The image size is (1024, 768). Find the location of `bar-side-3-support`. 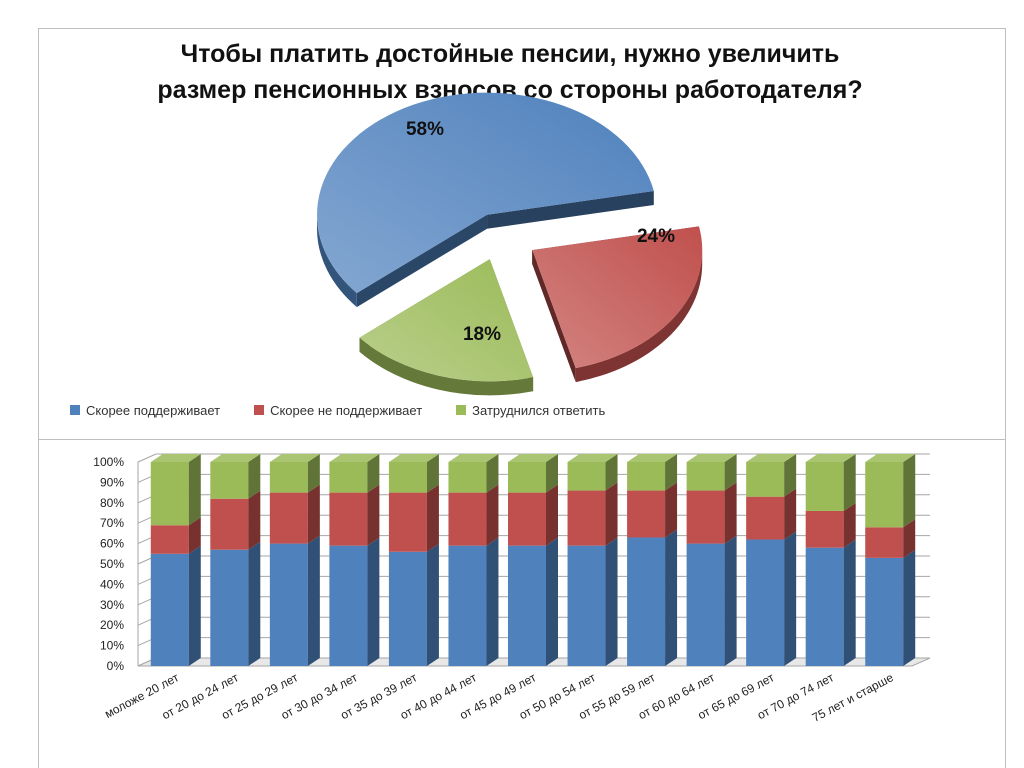

bar-side-3-support is located at coordinates (373, 601).